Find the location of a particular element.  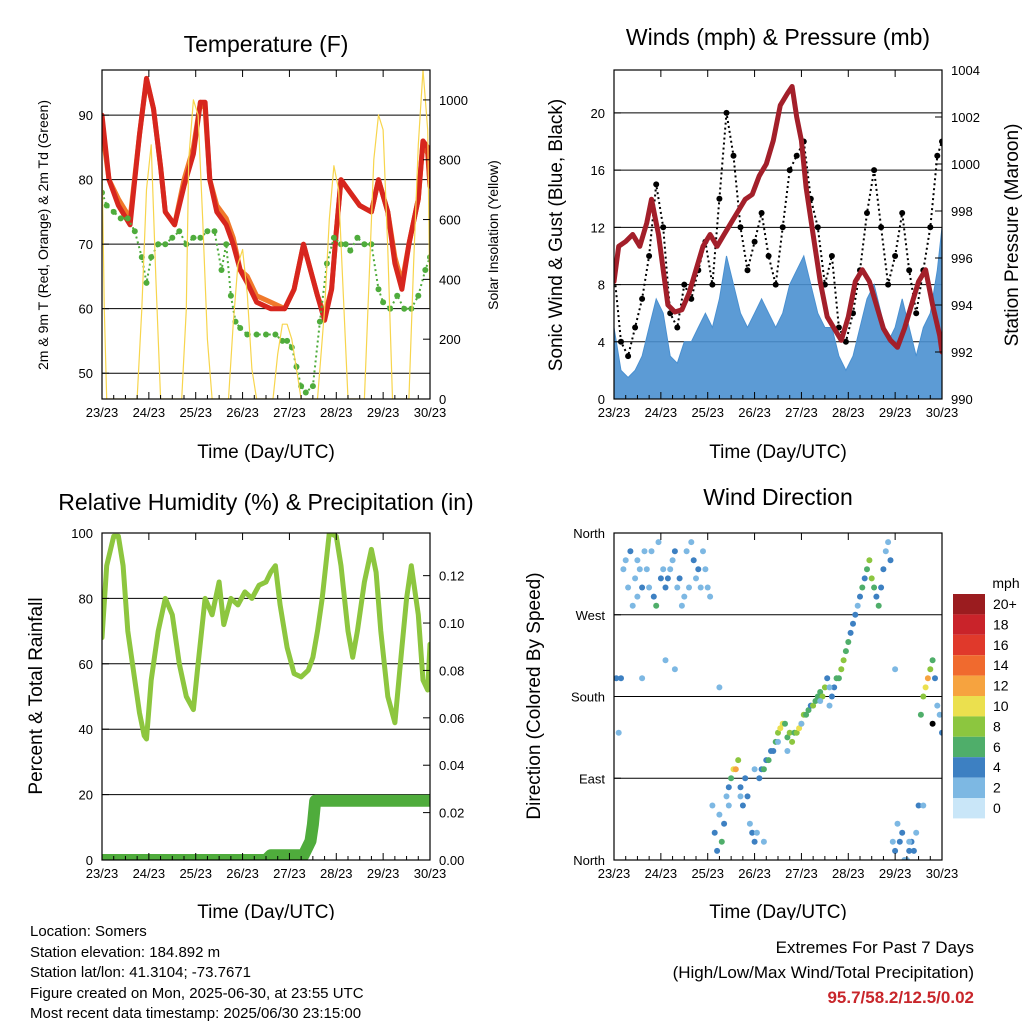

extremes-subtitle: (High/Low/Max Wind/Total Precipitation) is located at coordinates (823, 972).